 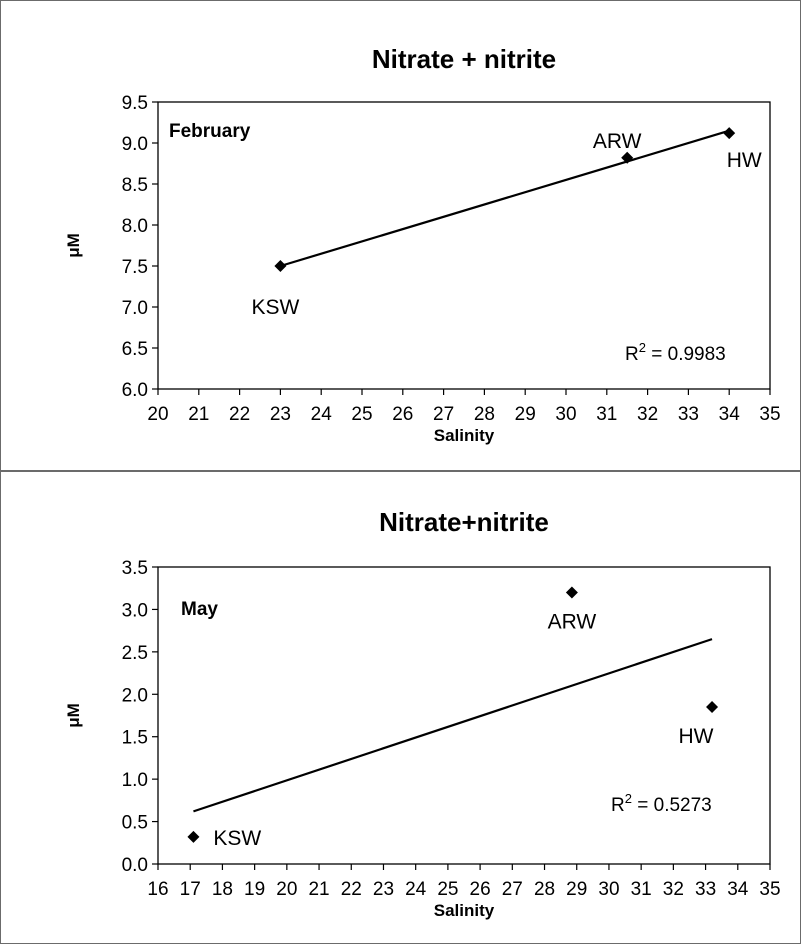 What do you see at coordinates (135, 144) in the screenshot?
I see `y-tick-label: 9.0` at bounding box center [135, 144].